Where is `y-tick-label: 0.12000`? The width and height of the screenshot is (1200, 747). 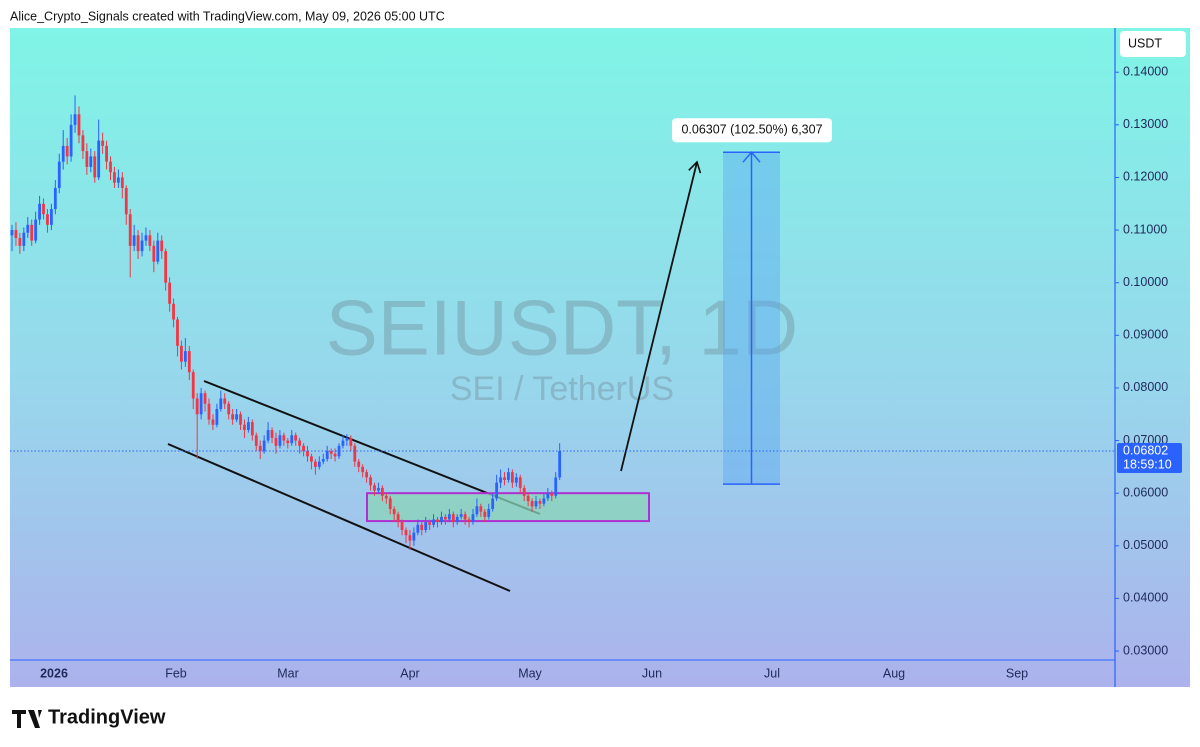 y-tick-label: 0.12000 is located at coordinates (1145, 177).